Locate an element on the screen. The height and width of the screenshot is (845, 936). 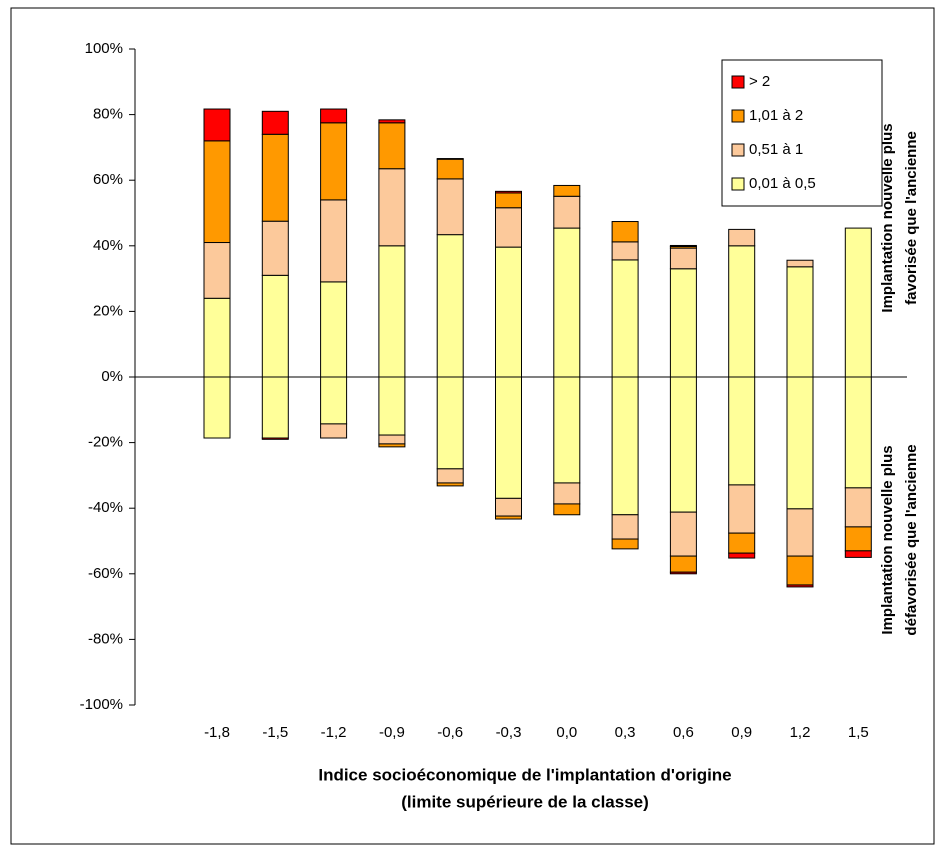
x-tick-label: 1,5 is located at coordinates (858, 732).